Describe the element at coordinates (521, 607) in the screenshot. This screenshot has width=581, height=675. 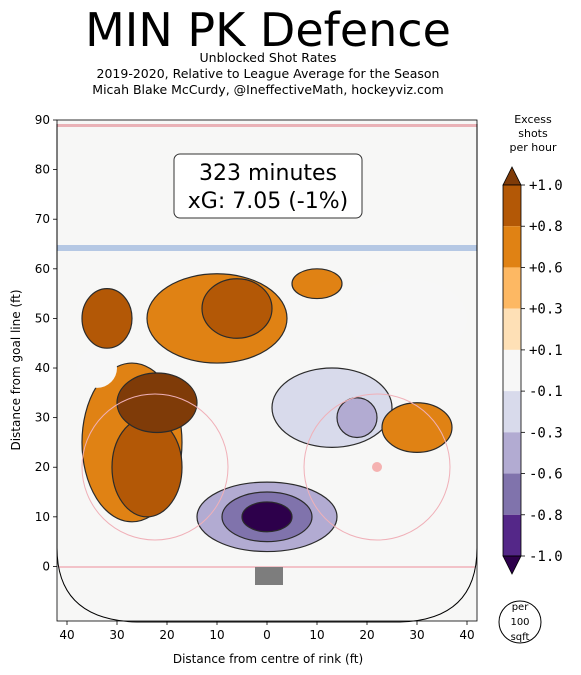
I see `unit-badge-line-1: per` at that location.